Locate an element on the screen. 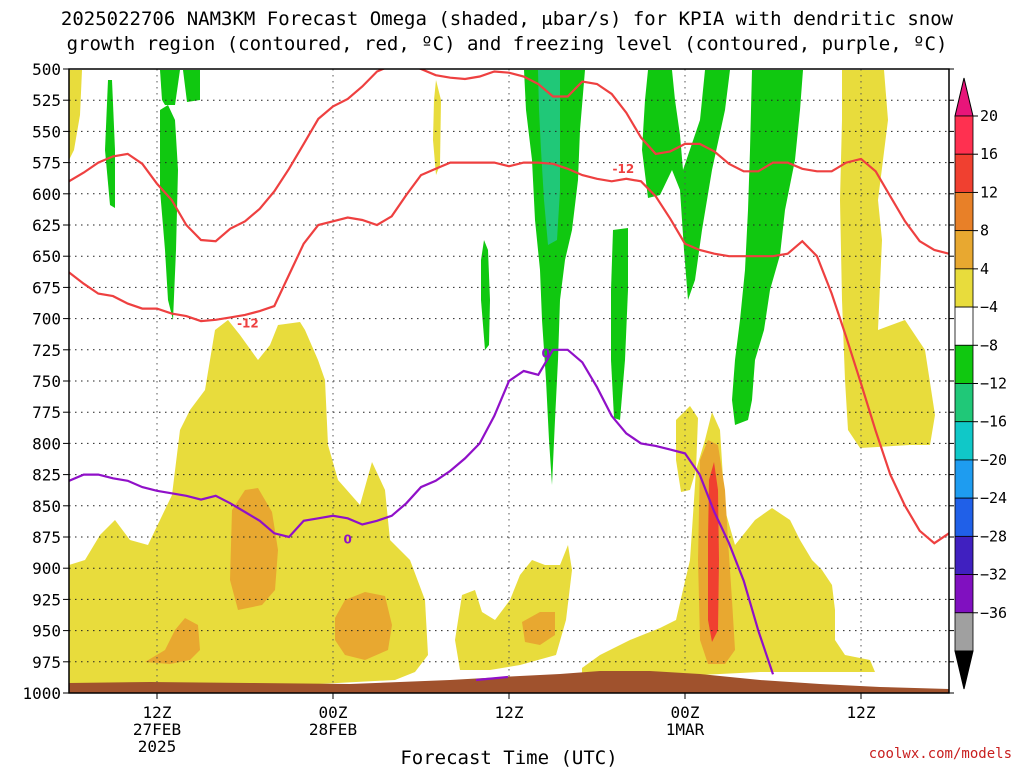 This screenshot has height=768, width=1024. y-tick-label: 575 is located at coordinates (46, 163).